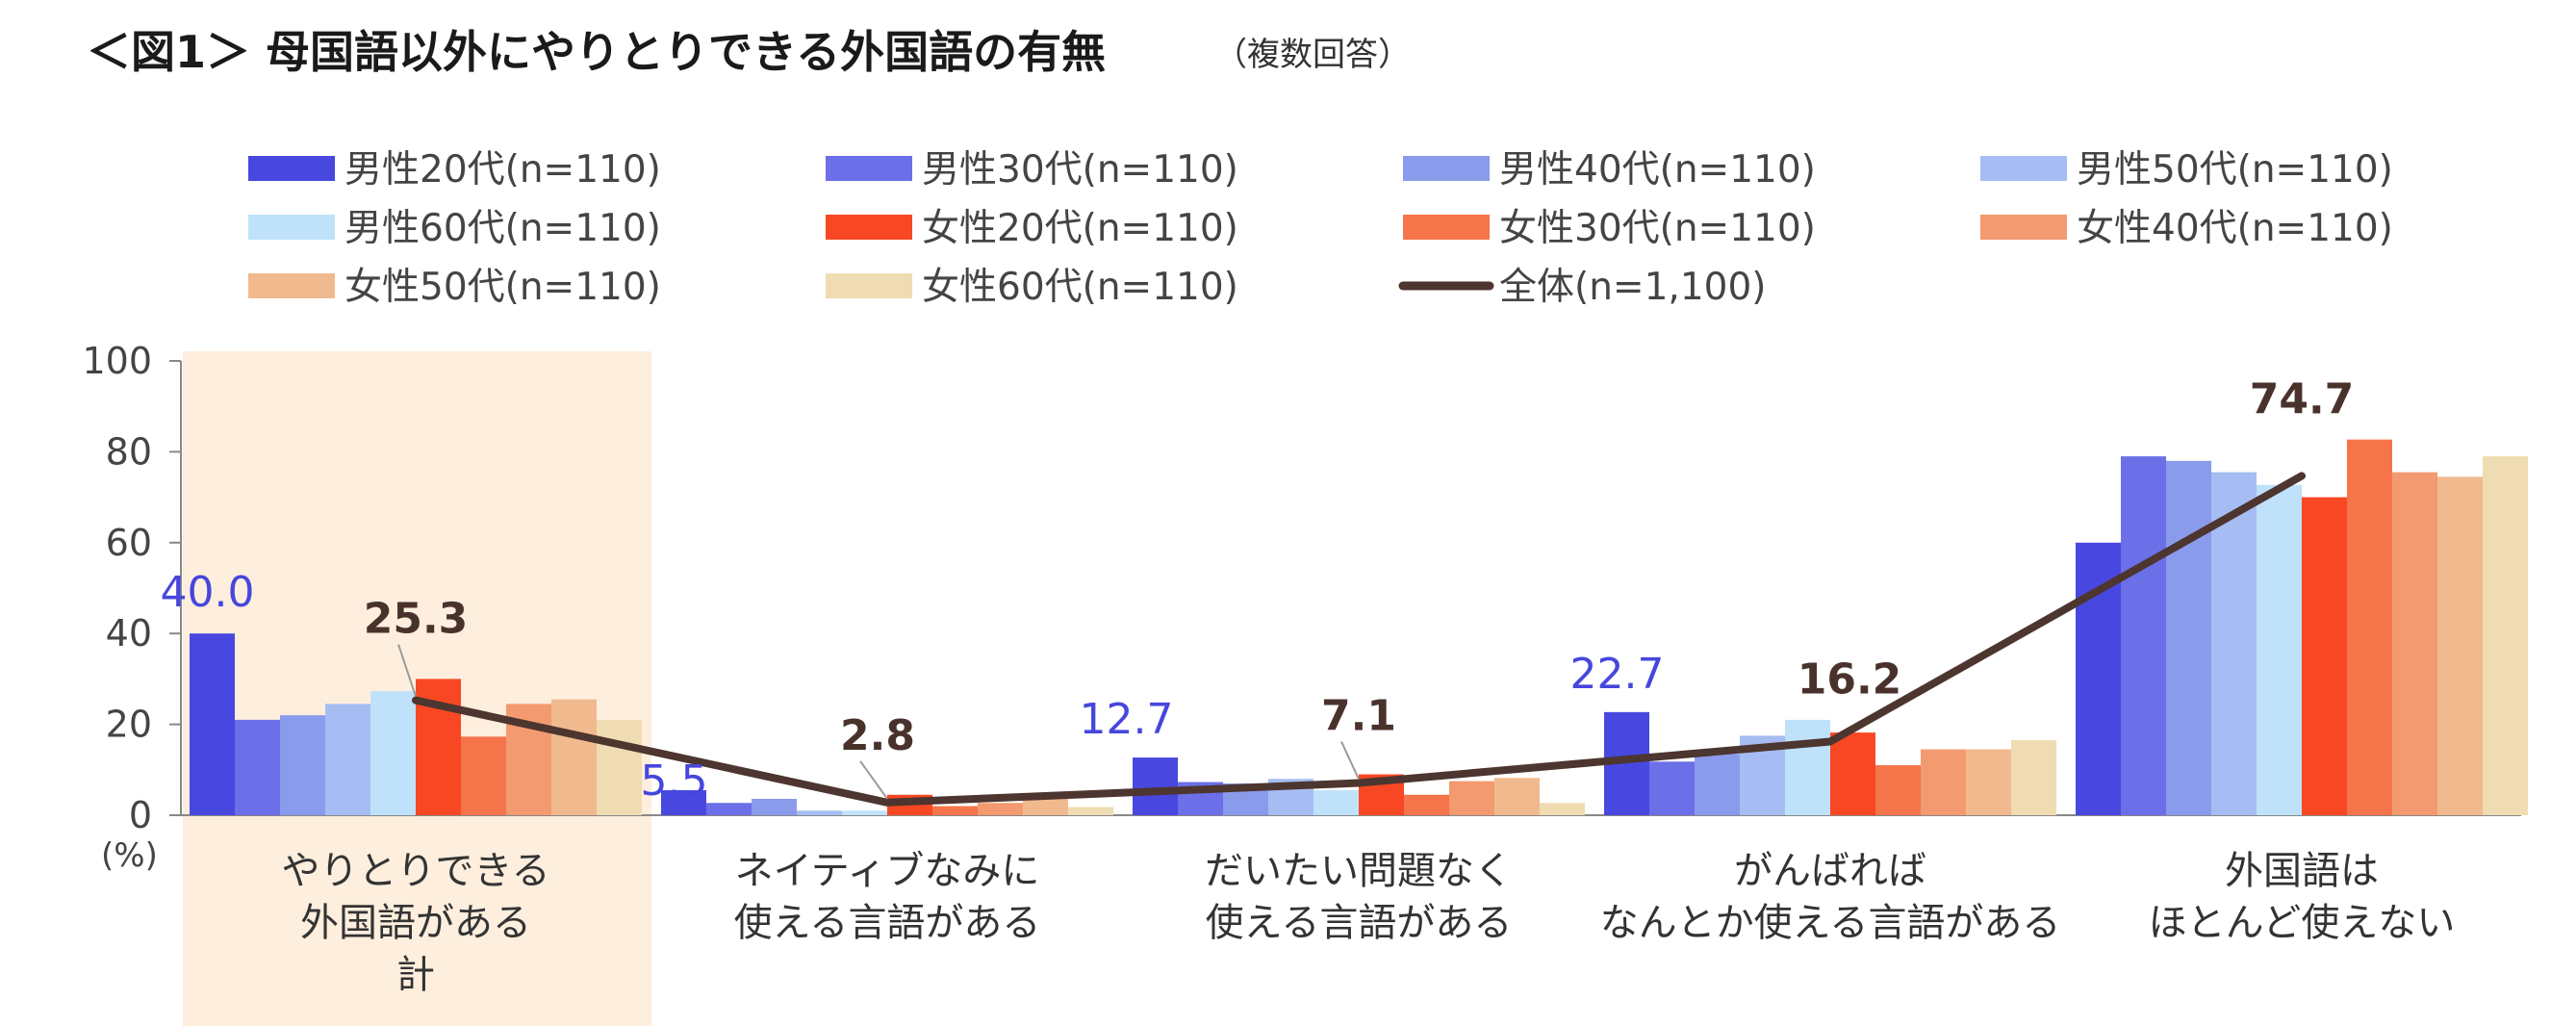 The height and width of the screenshot is (1026, 2576). What do you see at coordinates (1830, 923) in the screenshot?
I see `category-label: なんとか使える言語がある` at bounding box center [1830, 923].